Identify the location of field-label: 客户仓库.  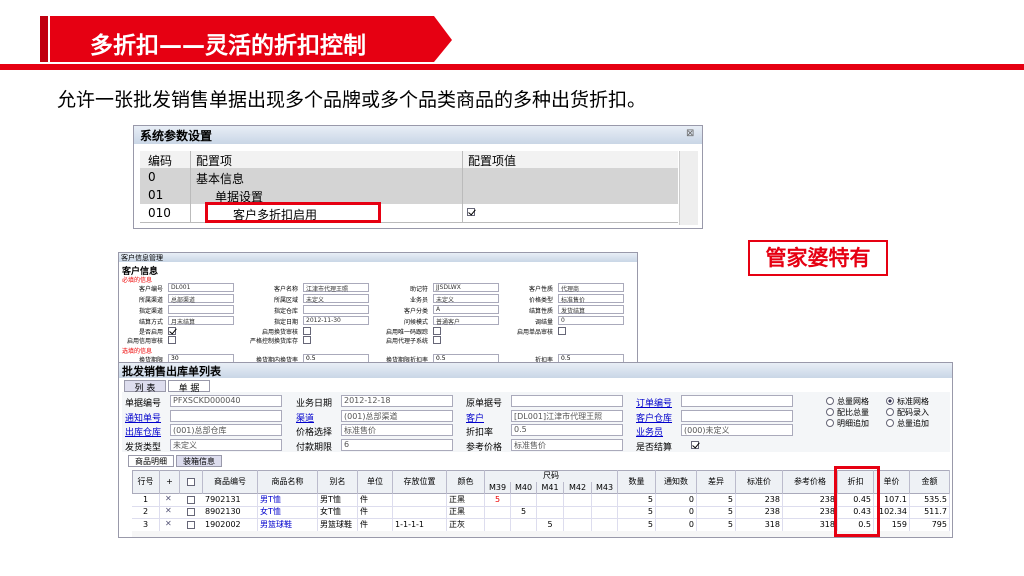
(654, 418).